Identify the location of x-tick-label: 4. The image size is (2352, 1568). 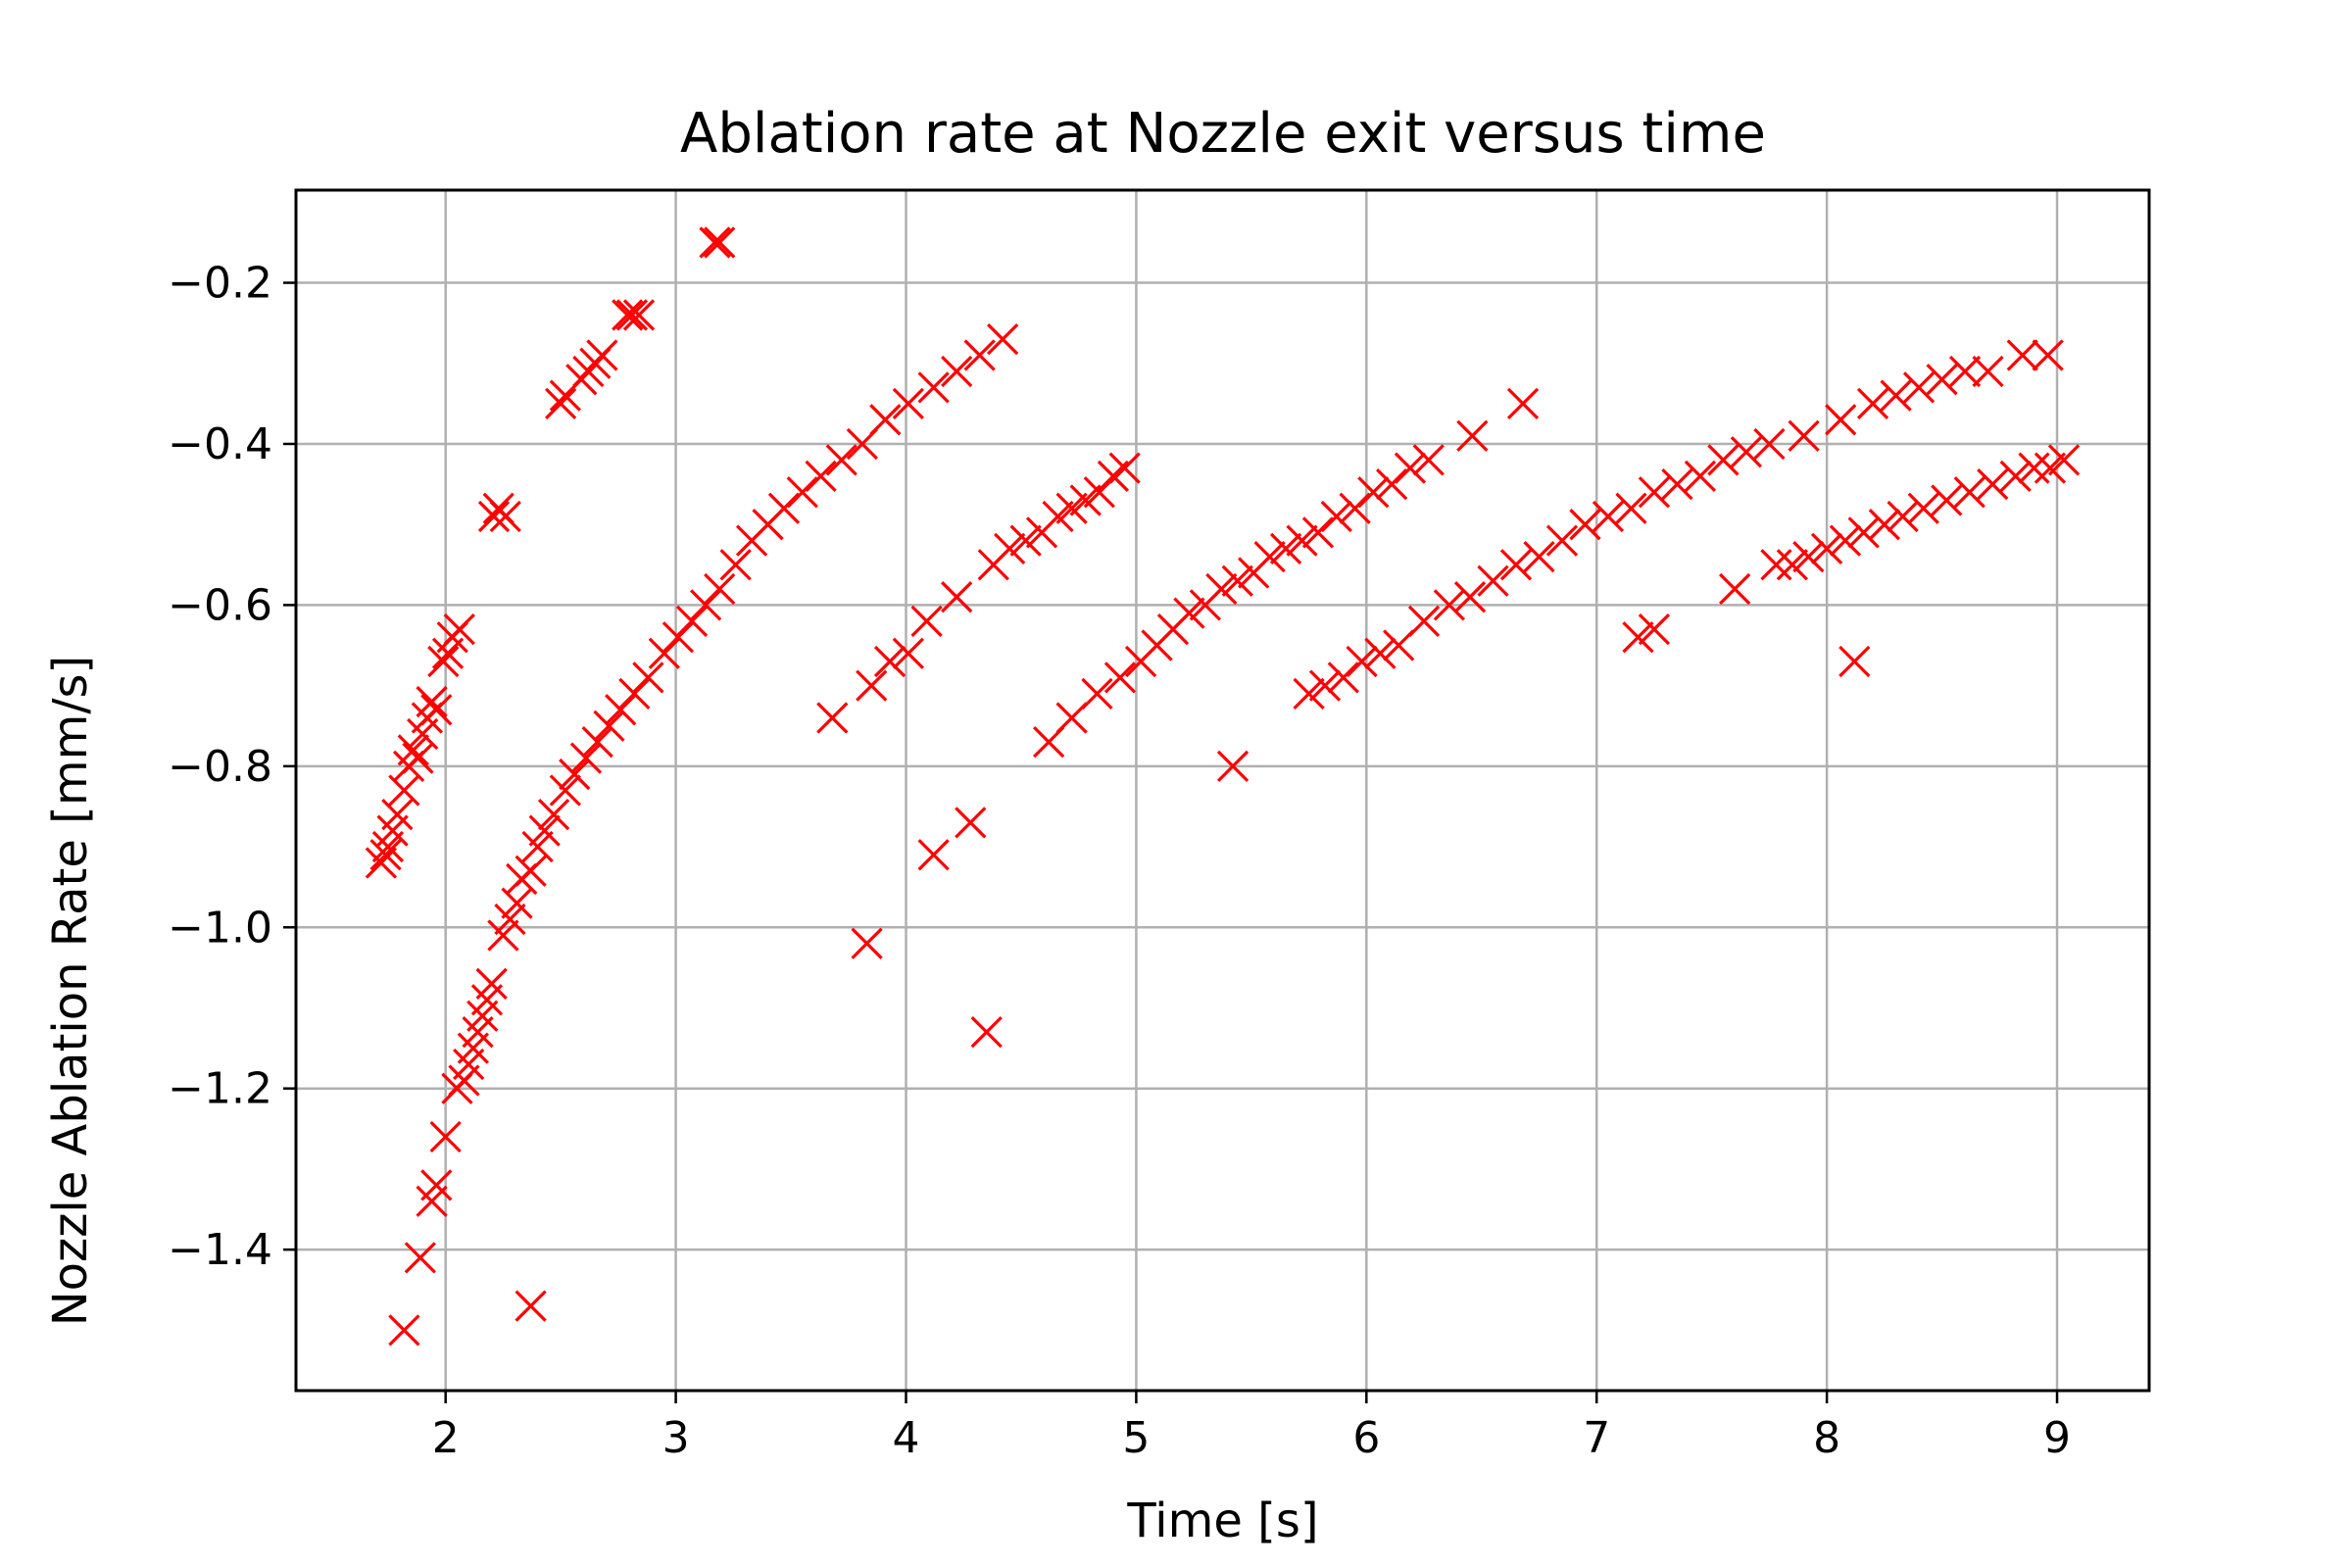
(906, 1438).